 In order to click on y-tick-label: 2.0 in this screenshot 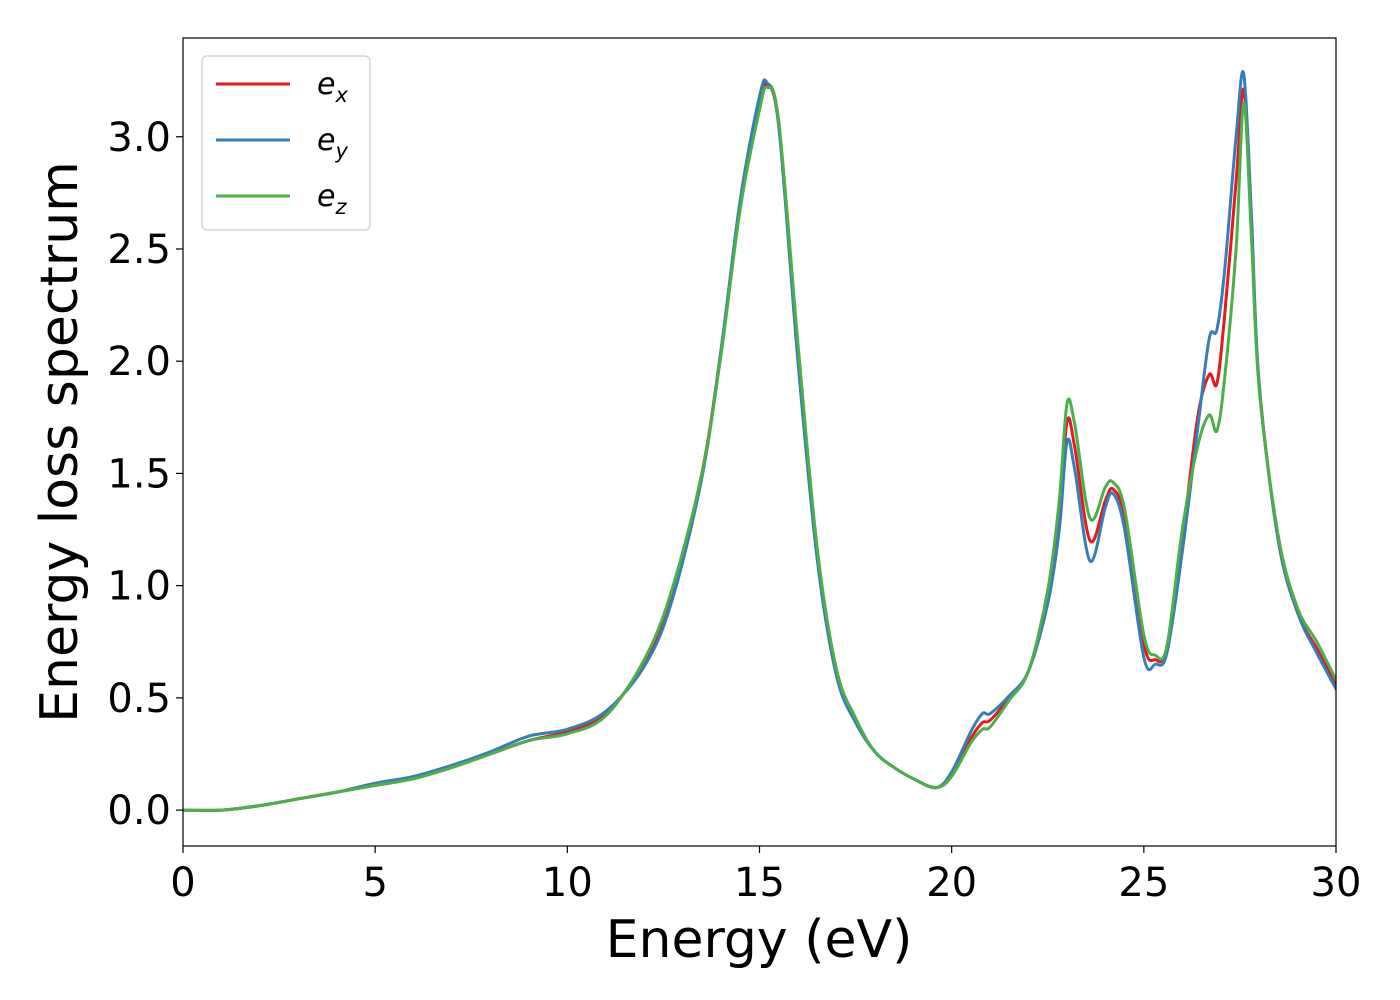, I will do `click(139, 362)`.